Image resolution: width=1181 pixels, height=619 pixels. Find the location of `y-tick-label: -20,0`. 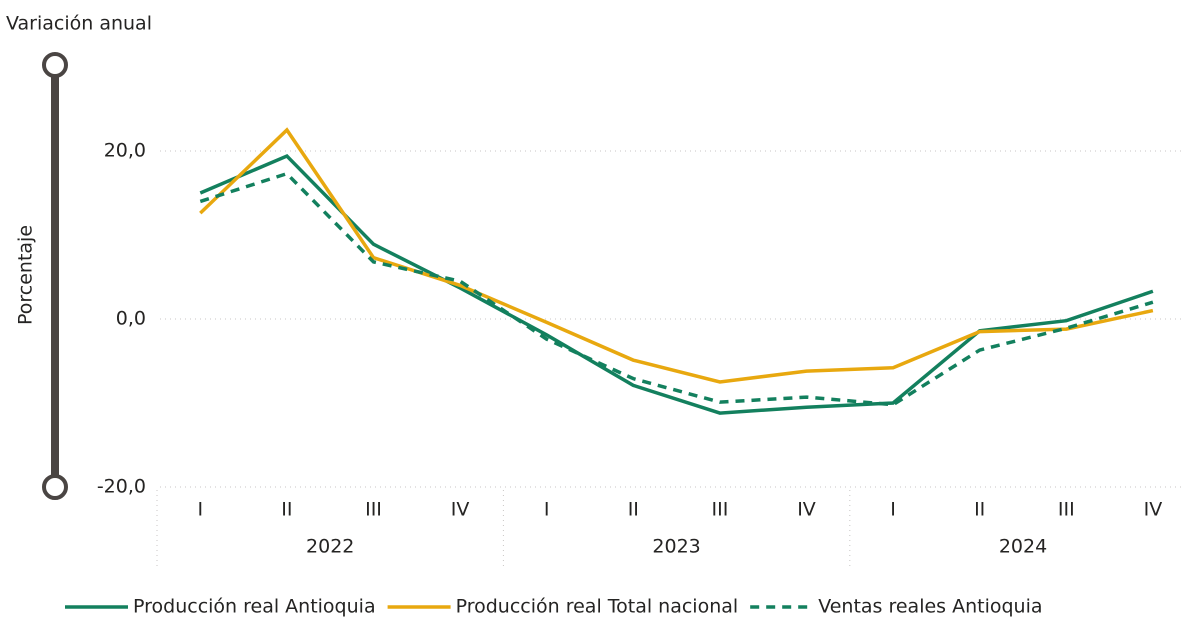

y-tick-label: -20,0 is located at coordinates (121, 487).